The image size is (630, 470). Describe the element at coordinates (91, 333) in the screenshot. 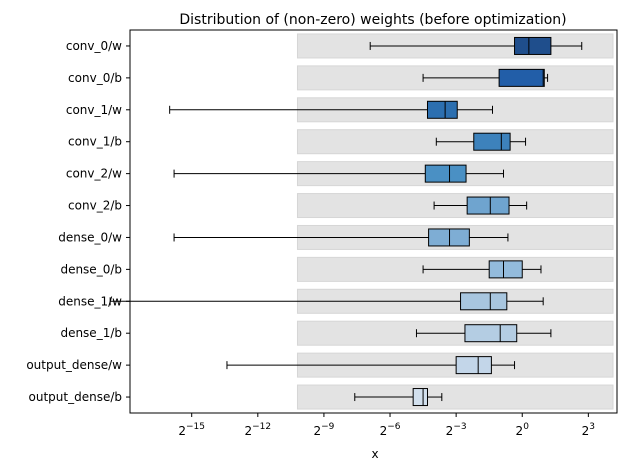

I see `y-tick-label: dense_1/b` at that location.